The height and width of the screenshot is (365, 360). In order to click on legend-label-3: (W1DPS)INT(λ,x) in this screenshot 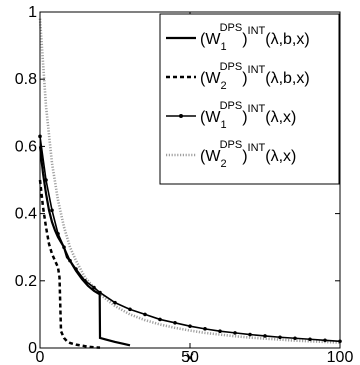, I will do `click(248, 115)`.